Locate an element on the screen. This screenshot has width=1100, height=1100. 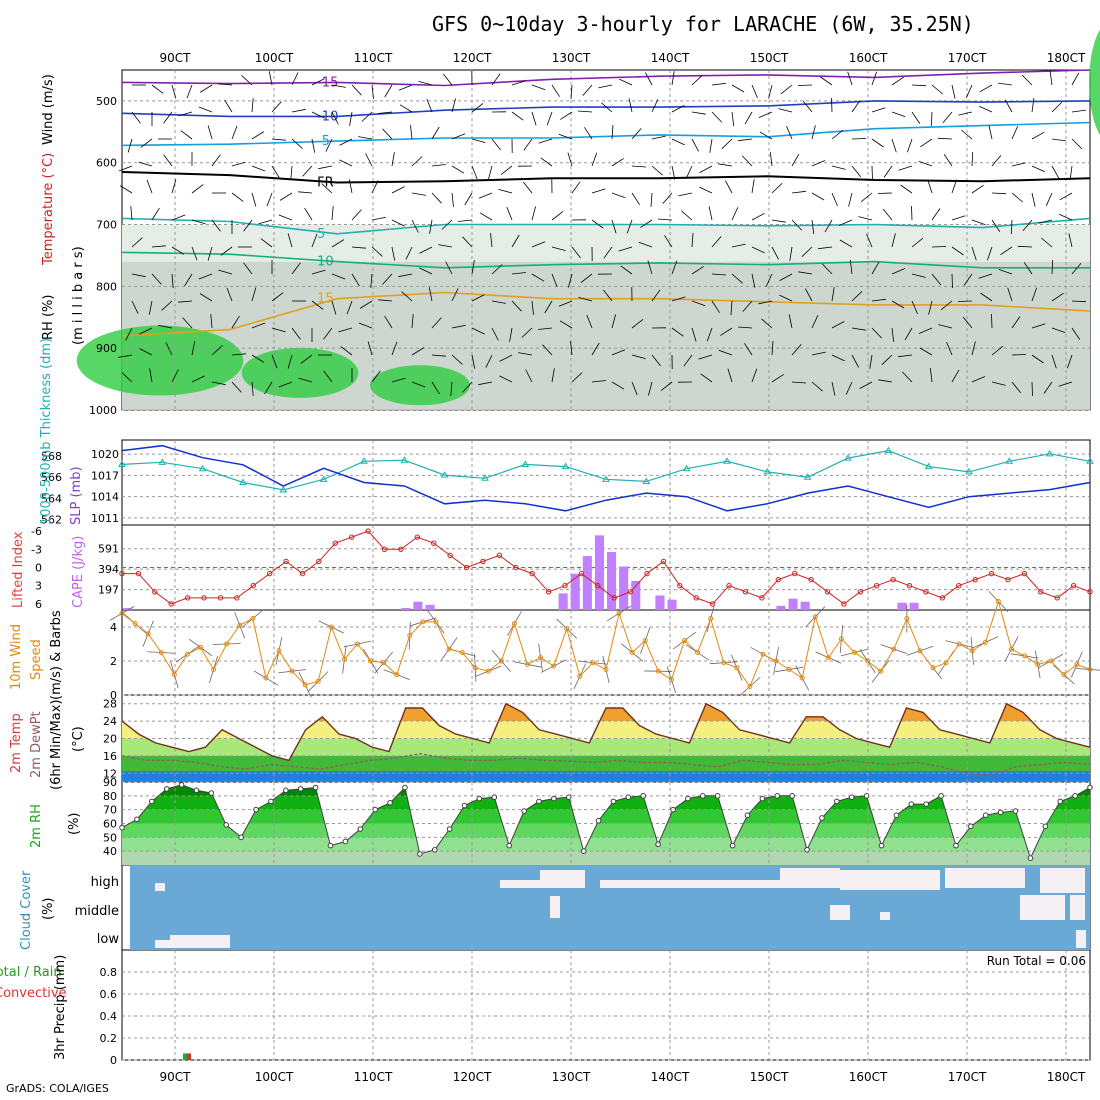
x-tick-label-bottom: 170CT is located at coordinates (967, 1077).